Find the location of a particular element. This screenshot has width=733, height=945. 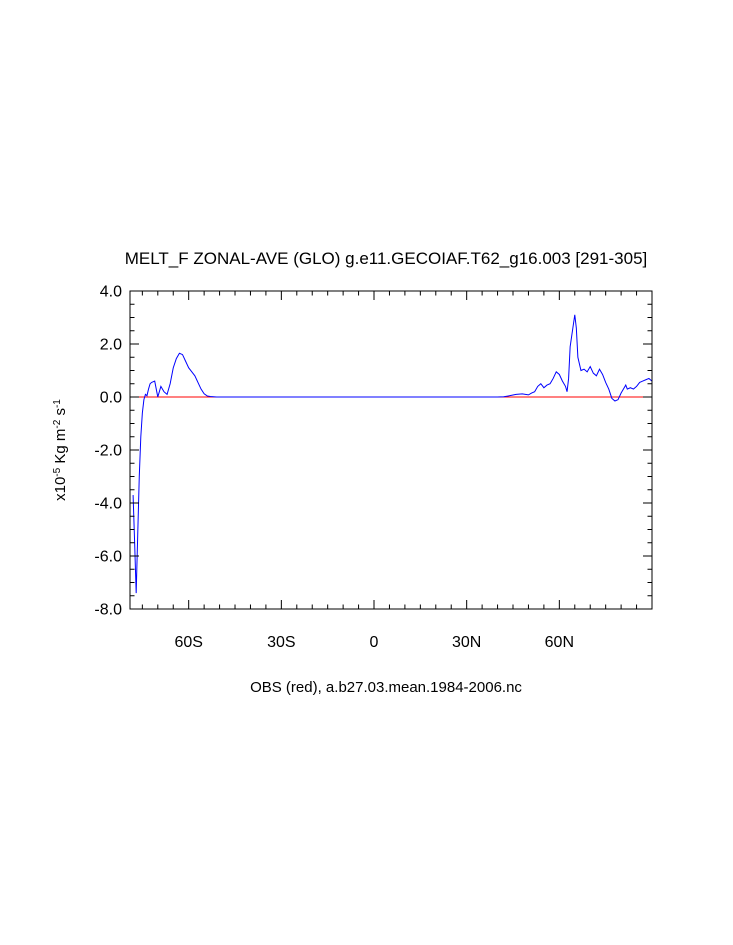

chart-subtitle: OBS (red), a.b27.03.mean.1984-2006.nc is located at coordinates (386, 687).